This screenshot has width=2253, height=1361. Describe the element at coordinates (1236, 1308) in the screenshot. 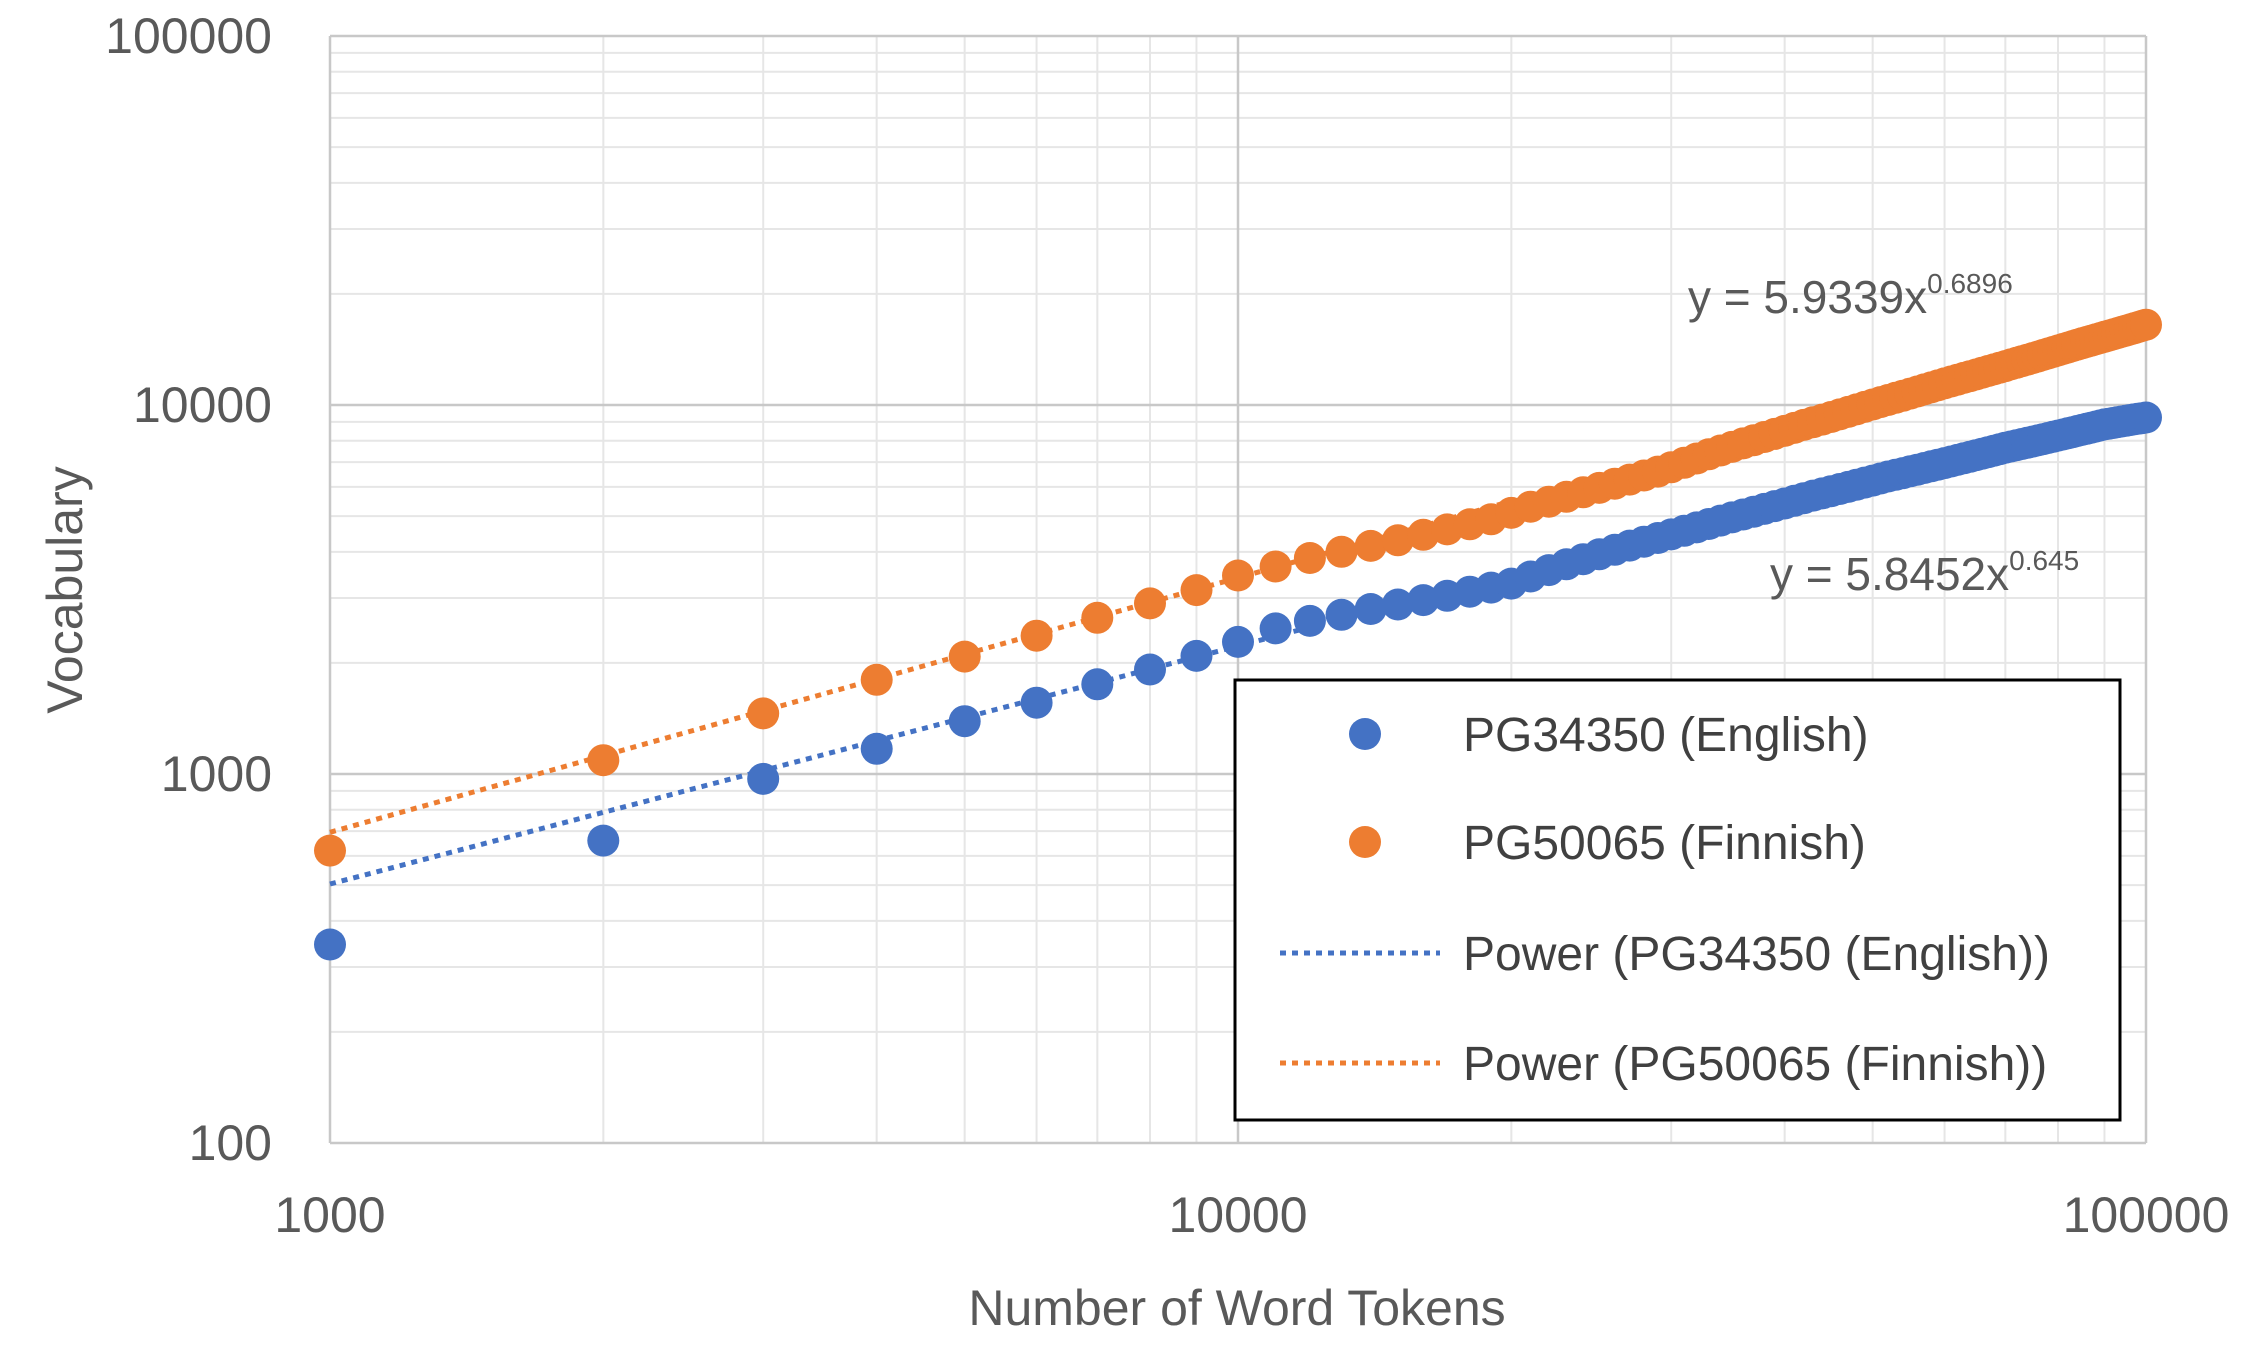

I see `x-axis-title: Number of Word Tokens` at that location.